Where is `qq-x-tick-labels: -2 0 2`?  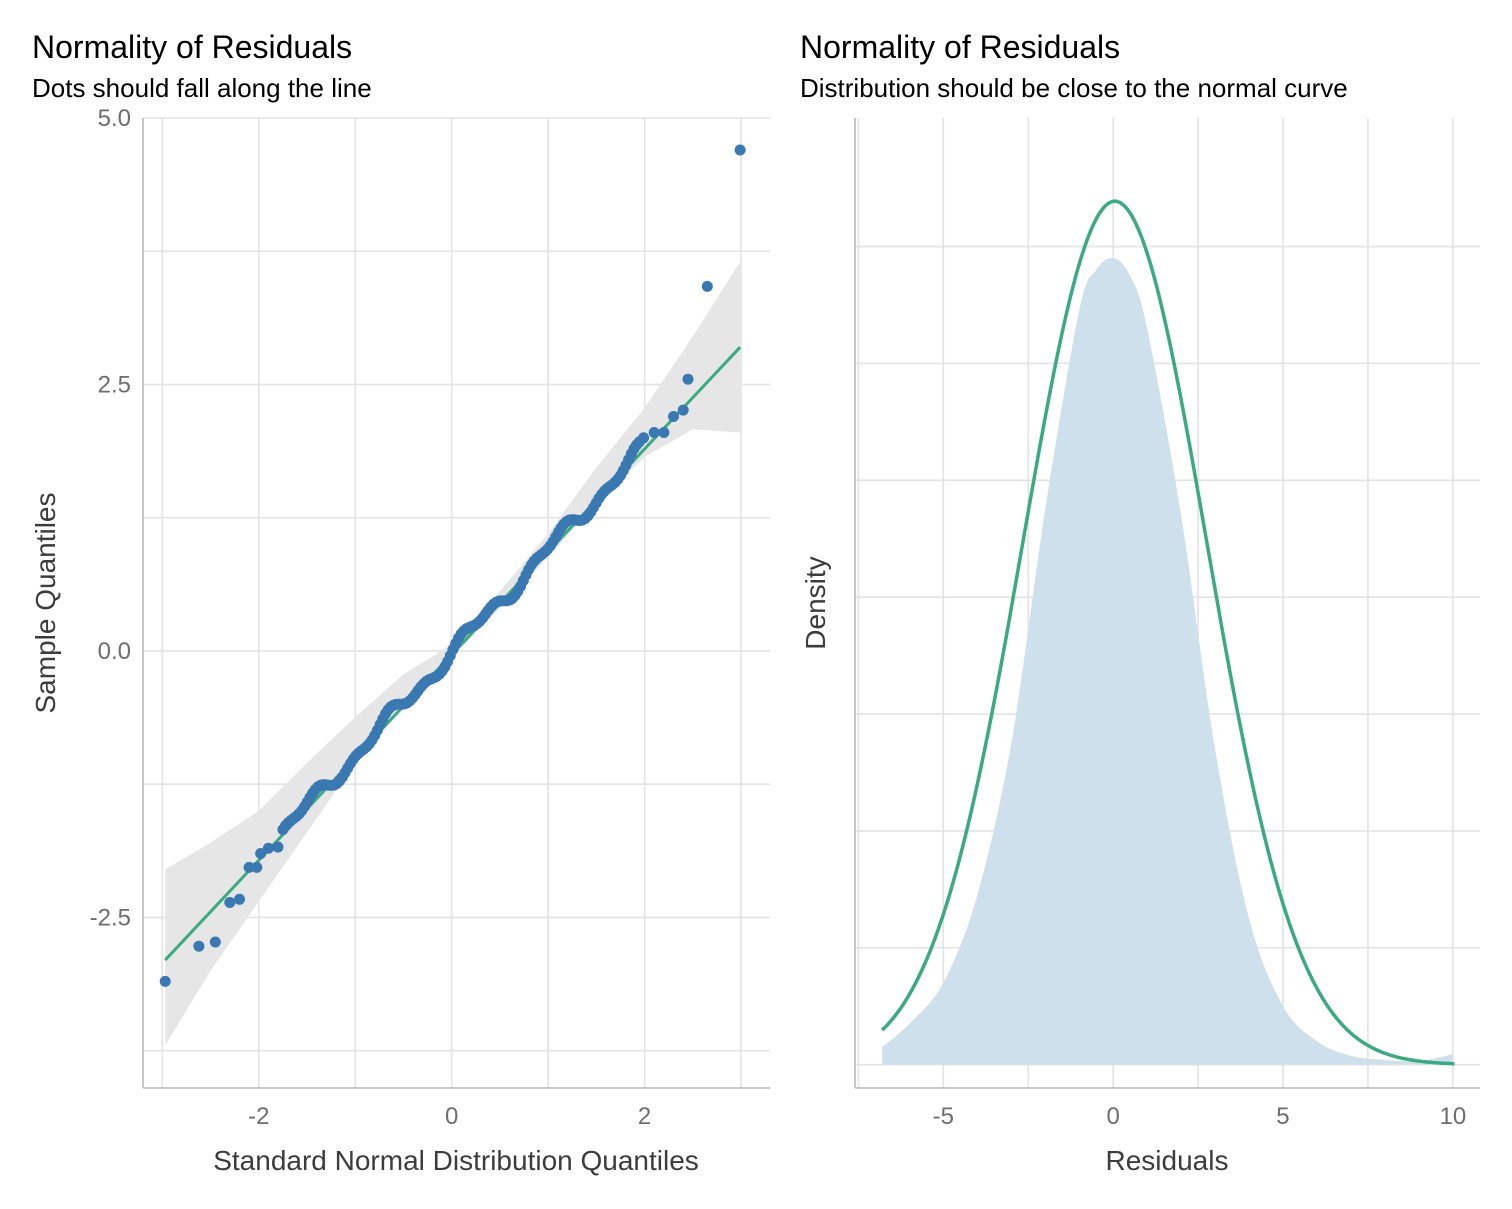
qq-x-tick-labels: -2 0 2 is located at coordinates (449, 1116).